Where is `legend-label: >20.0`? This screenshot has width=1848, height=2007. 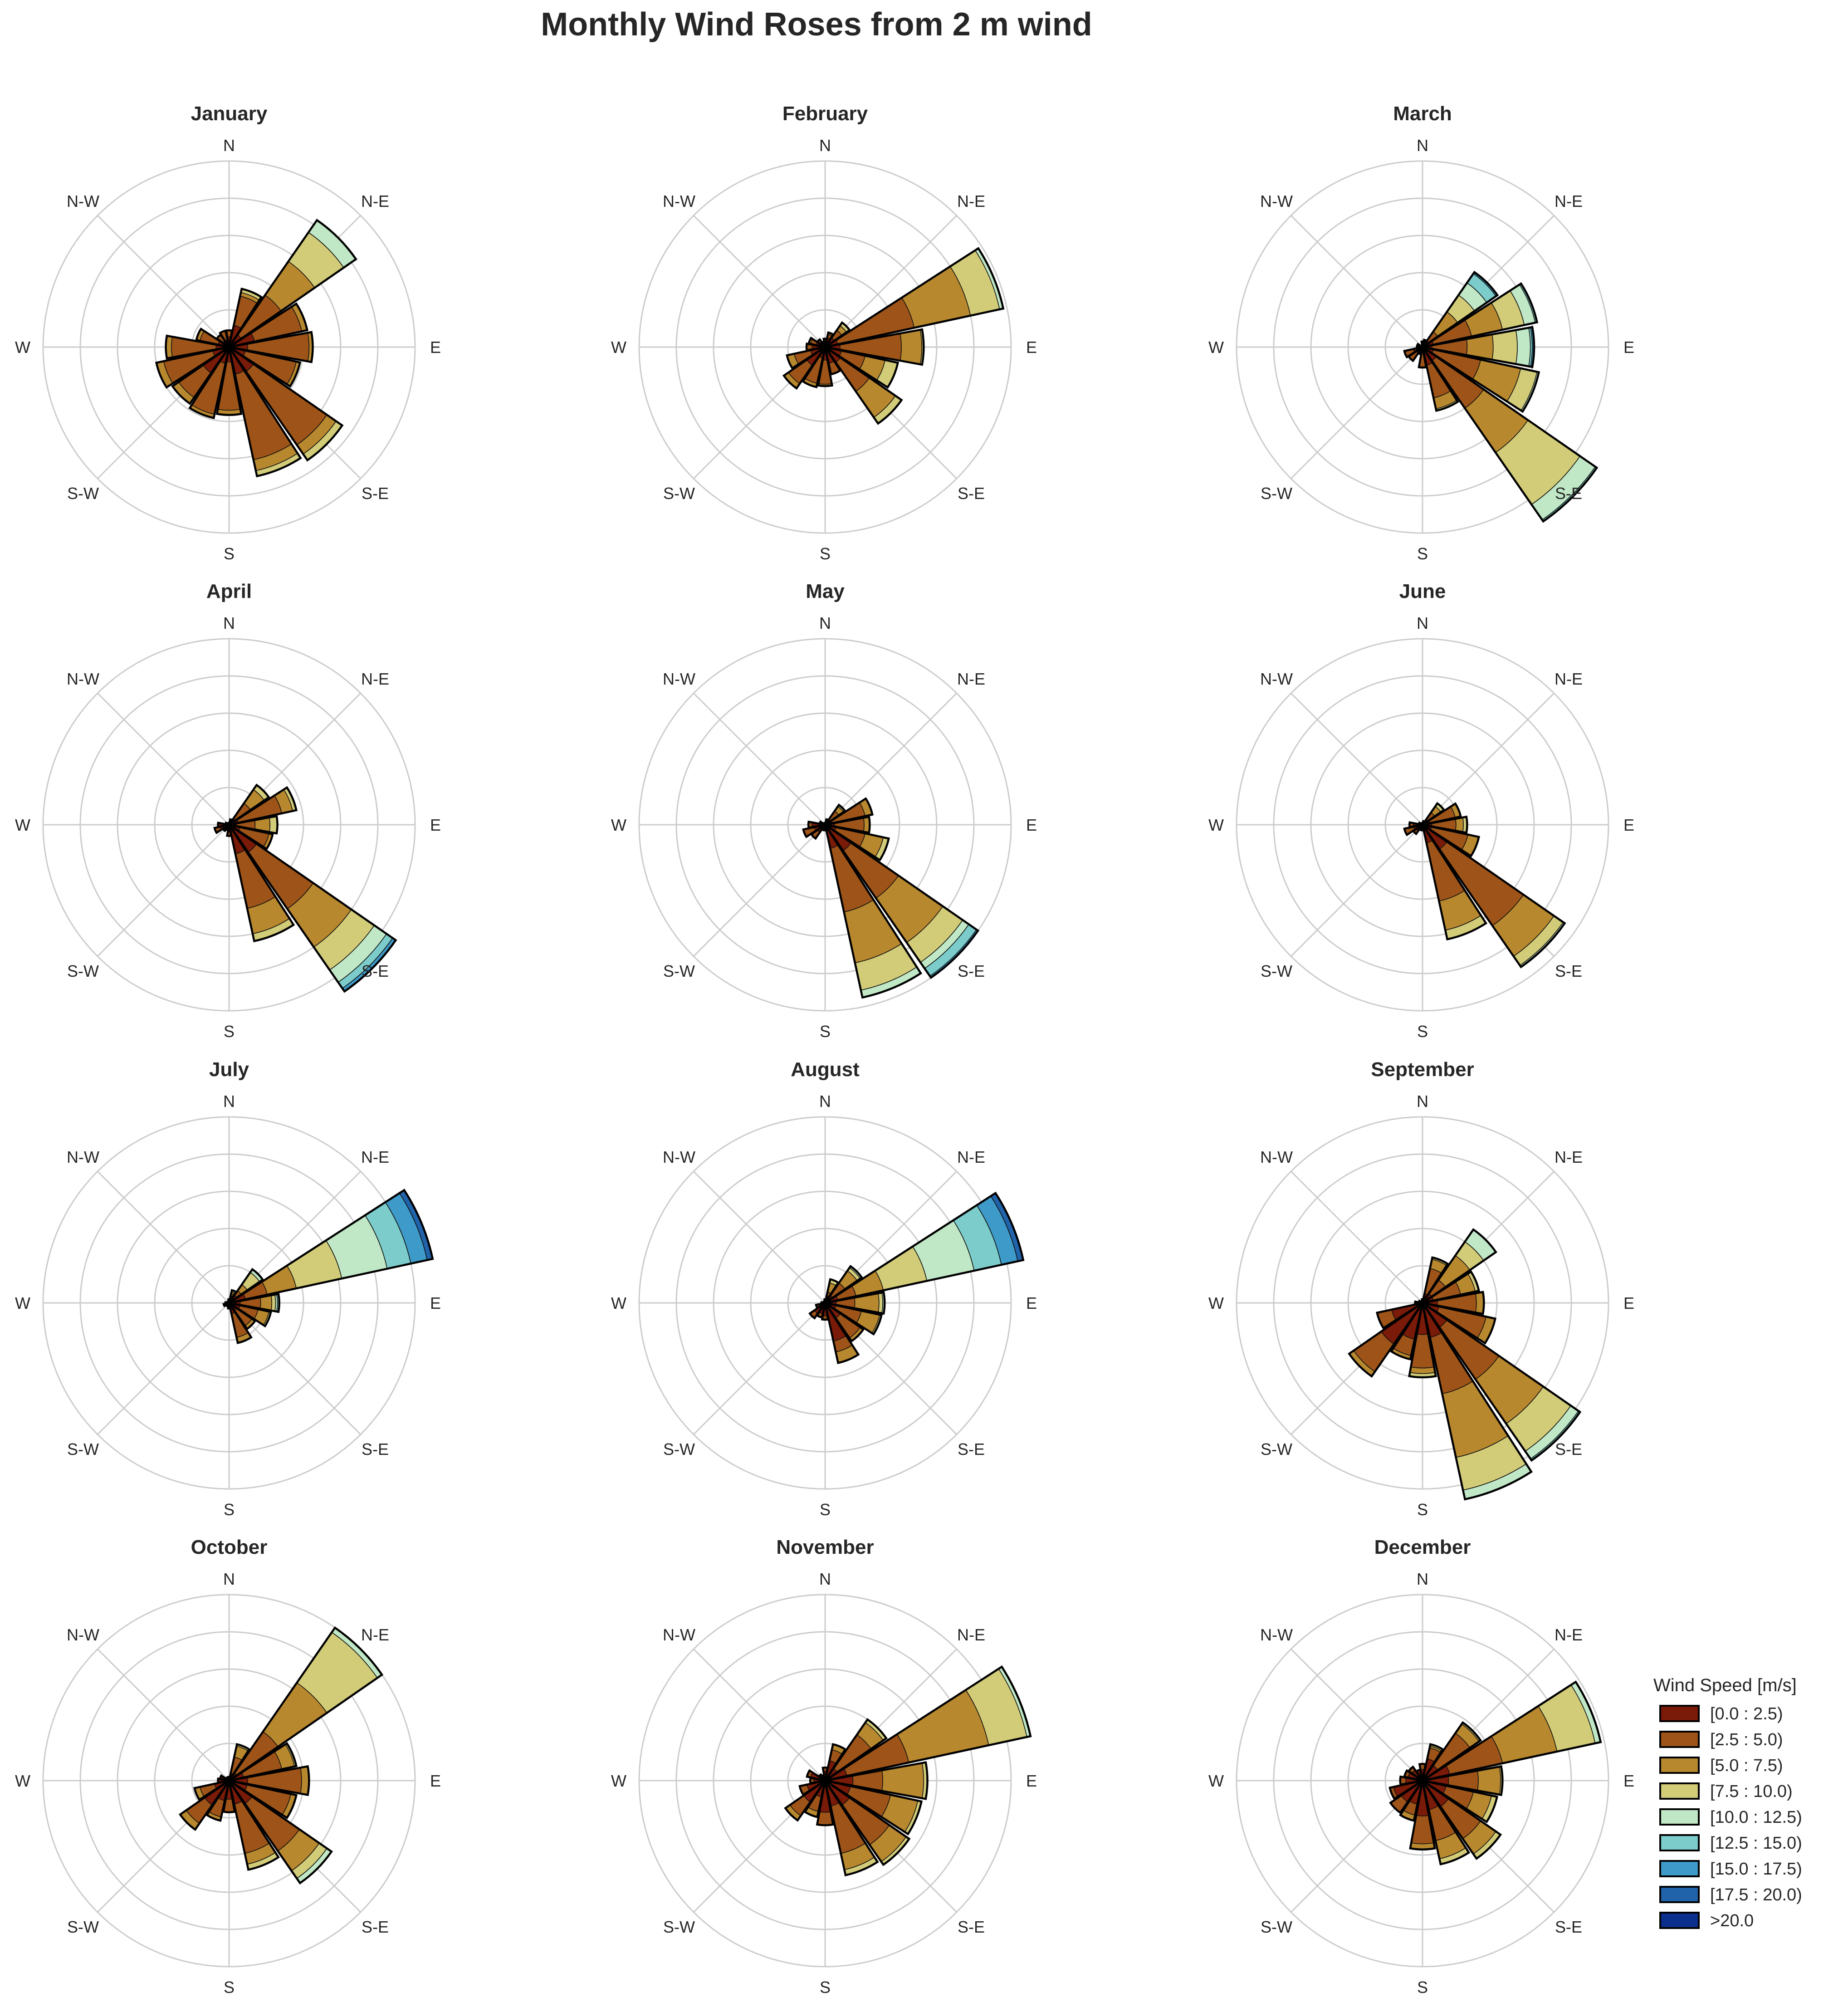
legend-label: >20.0 is located at coordinates (1732, 1921).